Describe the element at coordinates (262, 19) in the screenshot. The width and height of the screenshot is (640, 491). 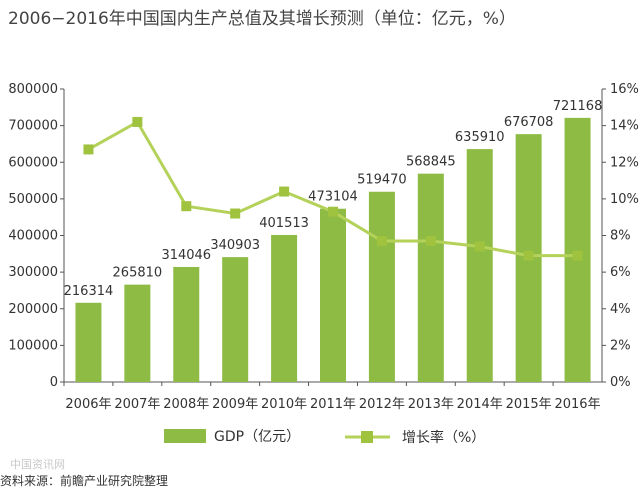
I see `chart-title: 2006−2016年中国国内生产总值及其增长预测（单位：亿元，%）` at that location.